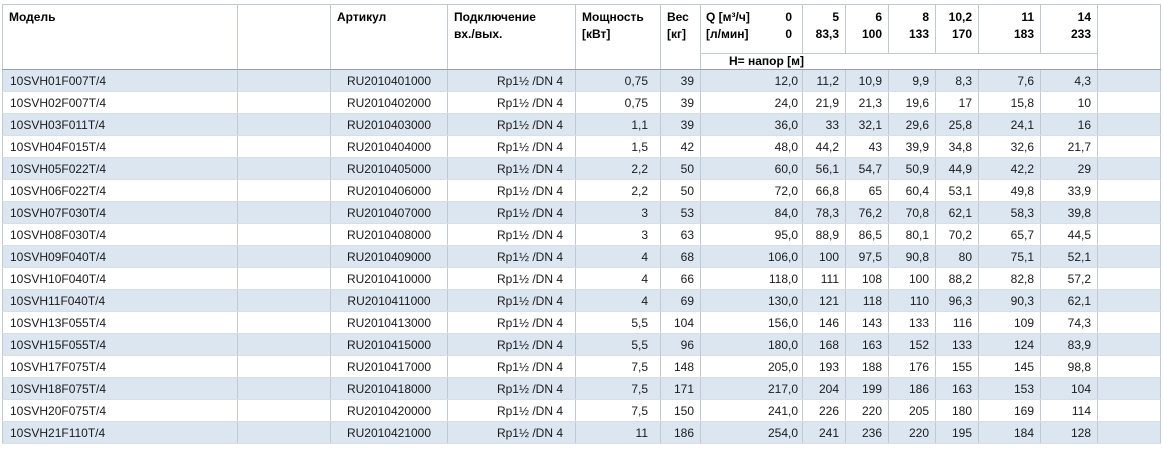 The width and height of the screenshot is (1163, 472). What do you see at coordinates (1009, 190) in the screenshot?
I see `head-value-cell: 49,8` at bounding box center [1009, 190].